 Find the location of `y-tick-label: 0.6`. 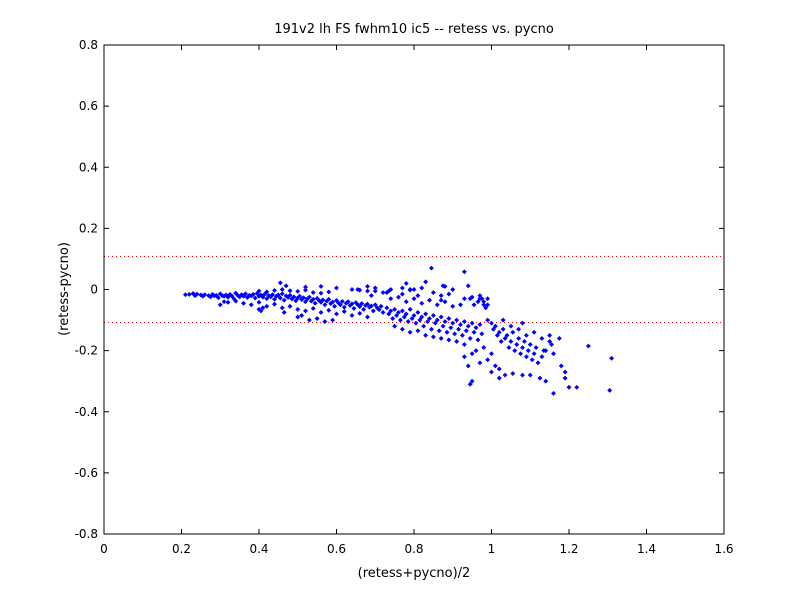

y-tick-label: 0.6 is located at coordinates (88, 106).